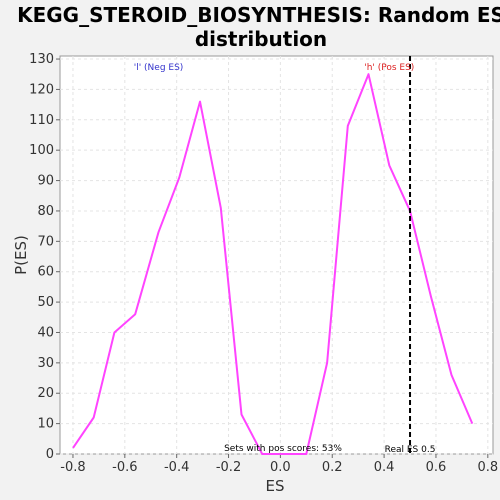 The image size is (500, 500). Describe the element at coordinates (45, 181) in the screenshot. I see `y-tick-label: 90` at that location.